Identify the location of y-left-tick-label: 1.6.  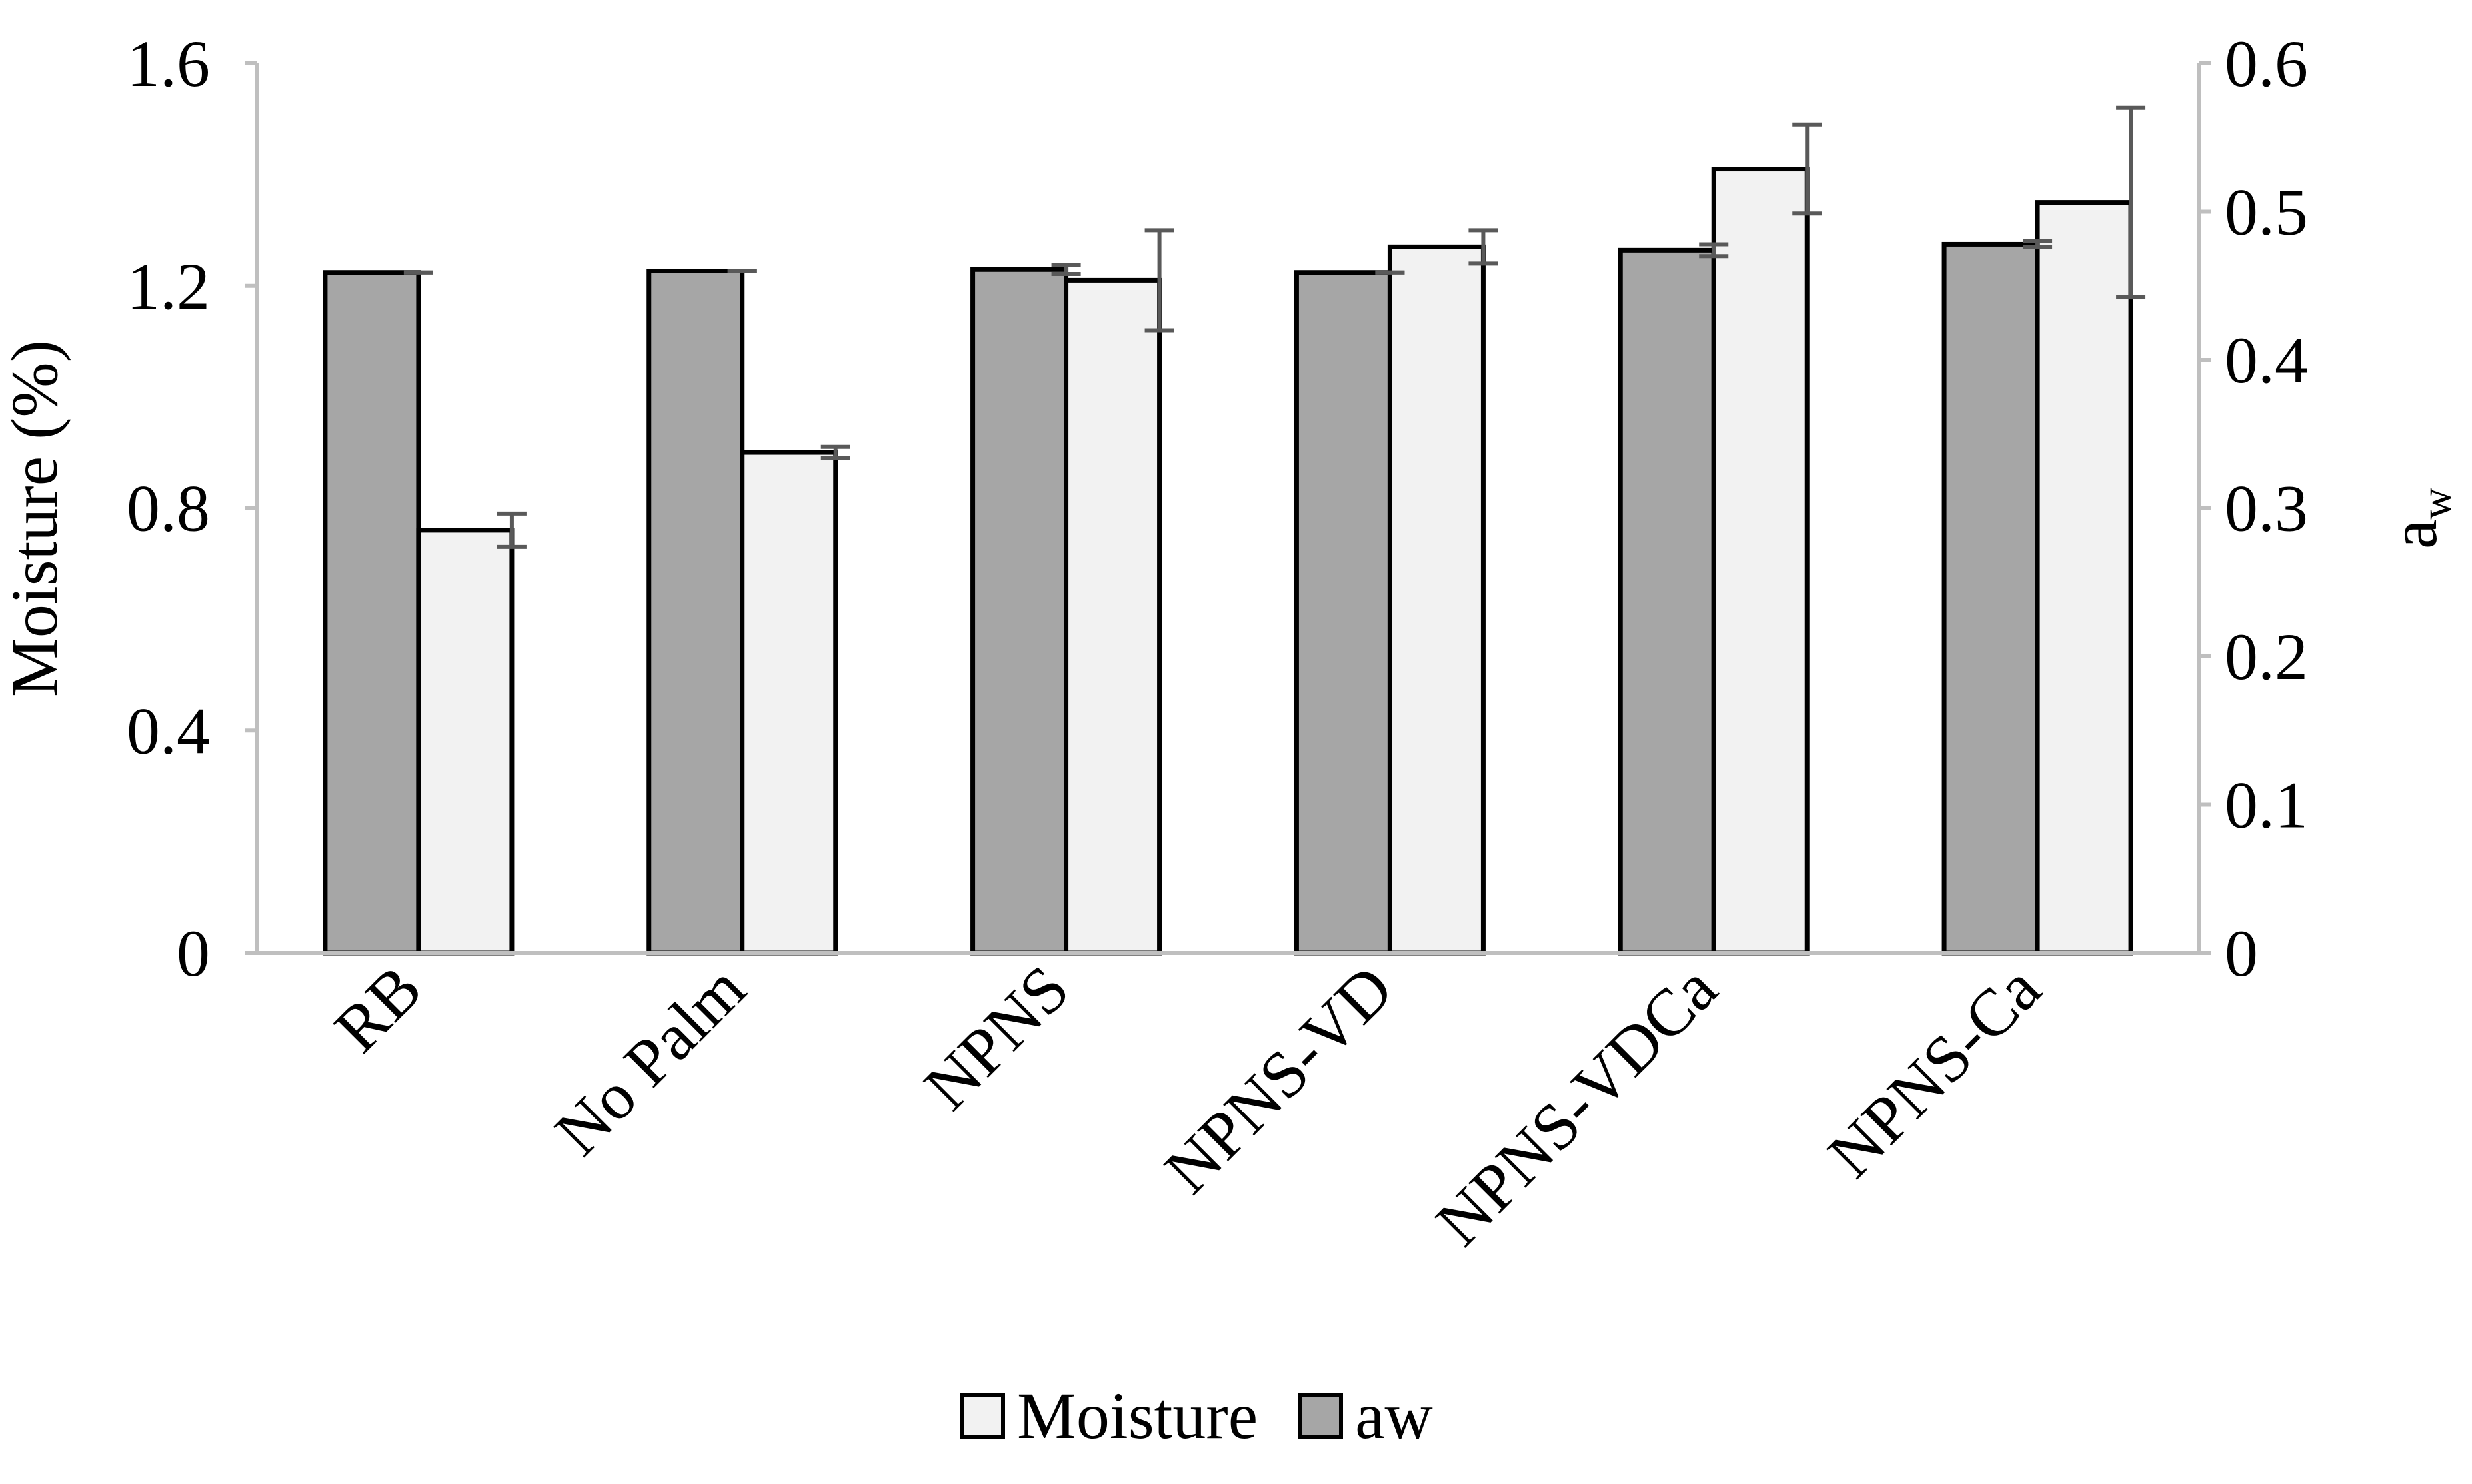
(168, 64).